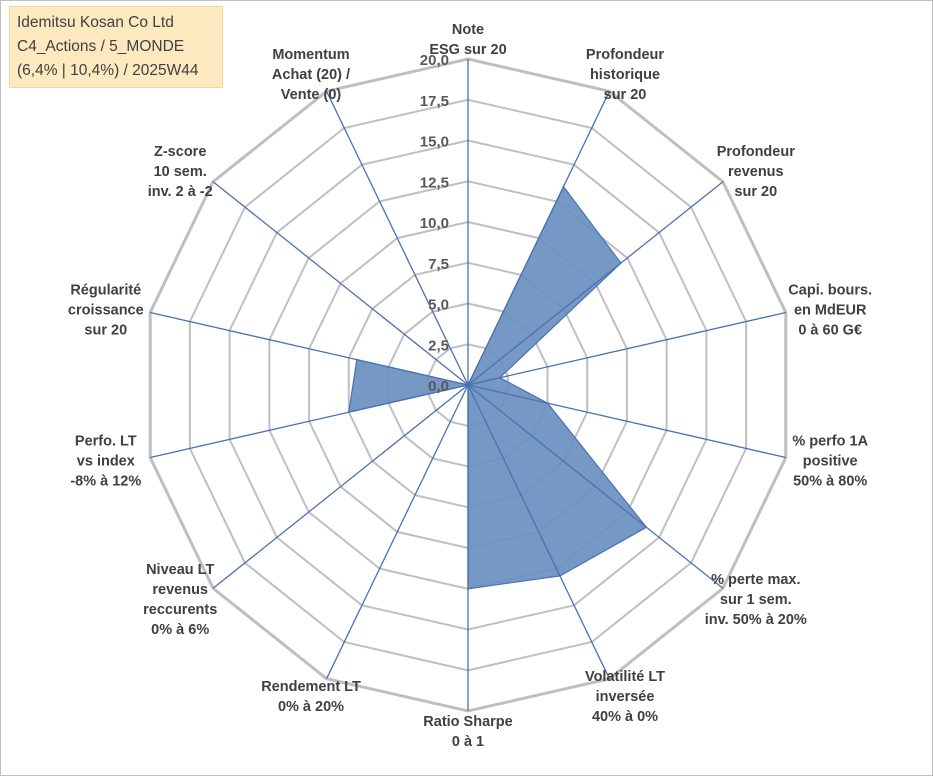 The image size is (933, 776). I want to click on axis-label-line: inv. 50% à 20%, so click(756, 620).